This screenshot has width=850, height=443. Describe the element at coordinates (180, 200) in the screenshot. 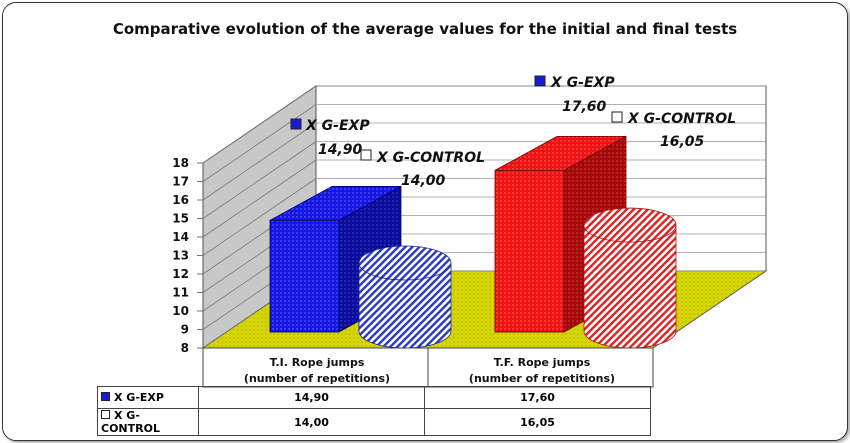

I see `y-tick-label: 16` at that location.